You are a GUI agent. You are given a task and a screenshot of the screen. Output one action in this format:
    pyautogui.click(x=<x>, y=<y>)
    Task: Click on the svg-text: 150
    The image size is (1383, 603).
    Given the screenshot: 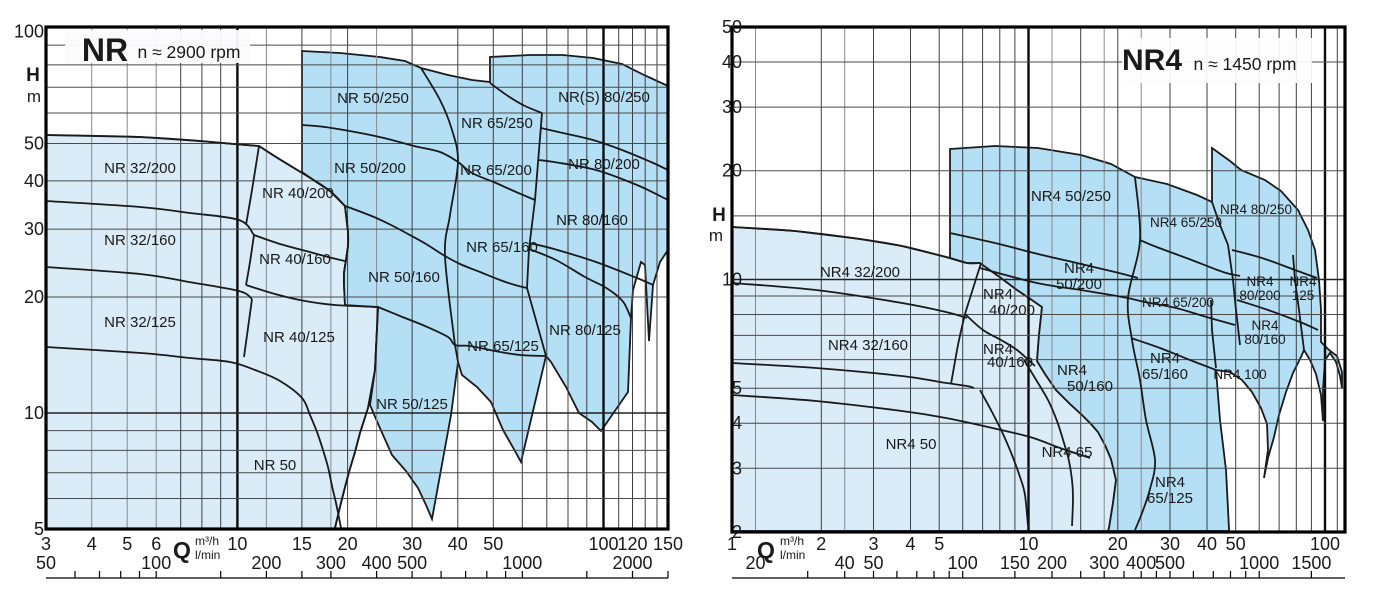 What is the action you would take?
    pyautogui.click(x=668, y=544)
    